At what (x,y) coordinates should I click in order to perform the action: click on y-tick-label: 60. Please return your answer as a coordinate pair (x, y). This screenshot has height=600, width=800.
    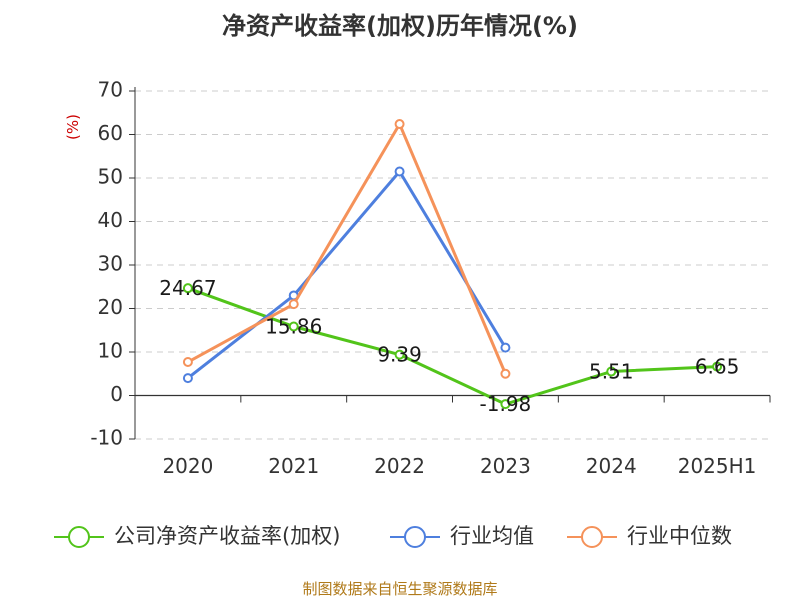
    Looking at the image, I should click on (110, 133).